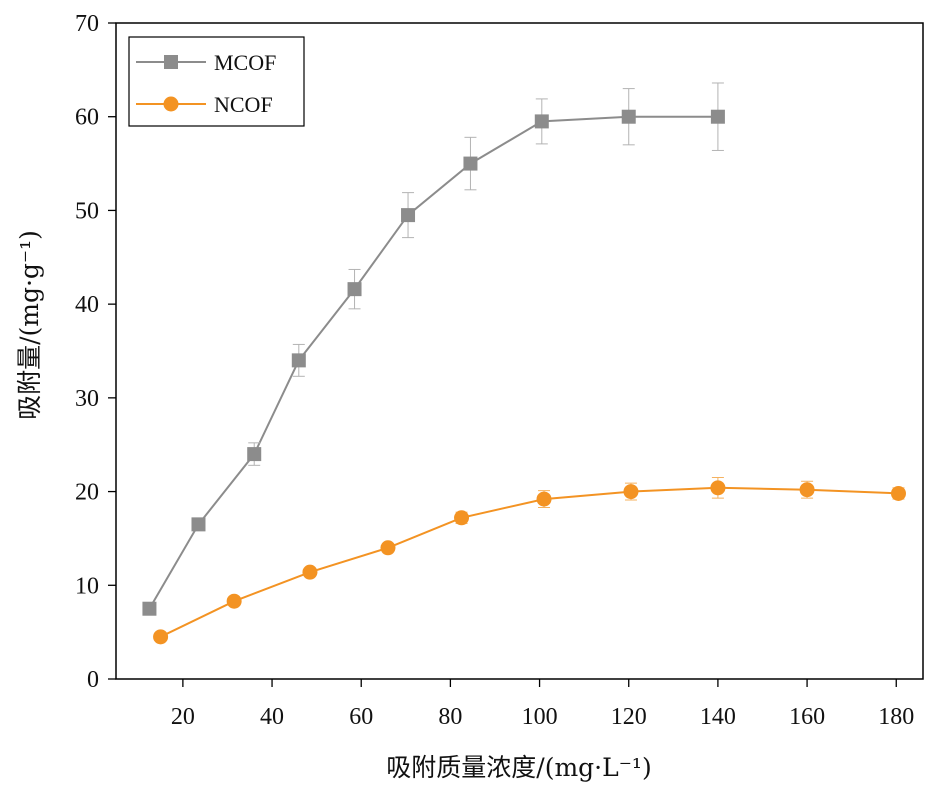 Image resolution: width=945 pixels, height=803 pixels. I want to click on y-tick-label: 70, so click(87, 24).